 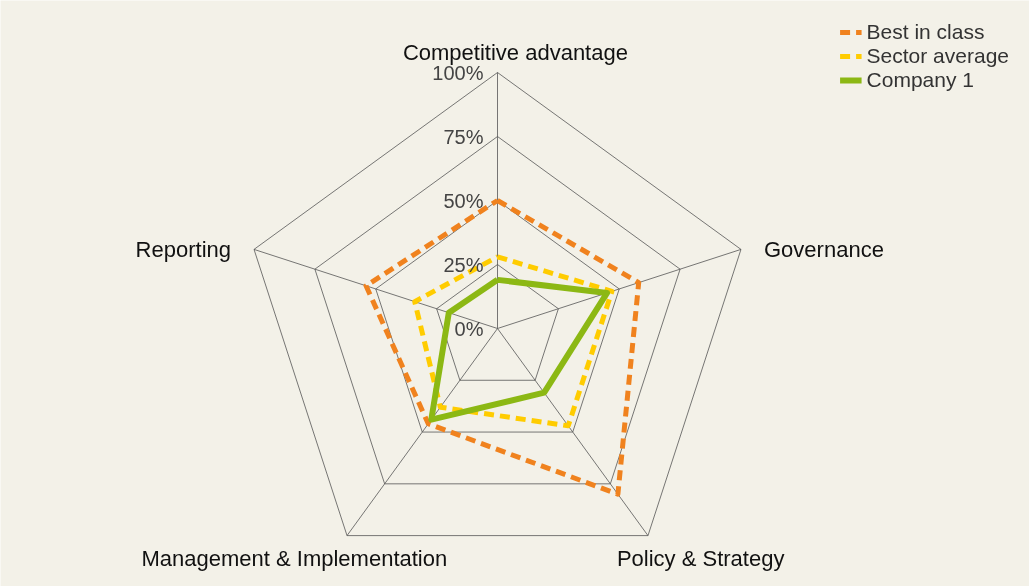 What do you see at coordinates (700, 558) in the screenshot?
I see `spoke-label: Policy & Strategy` at bounding box center [700, 558].